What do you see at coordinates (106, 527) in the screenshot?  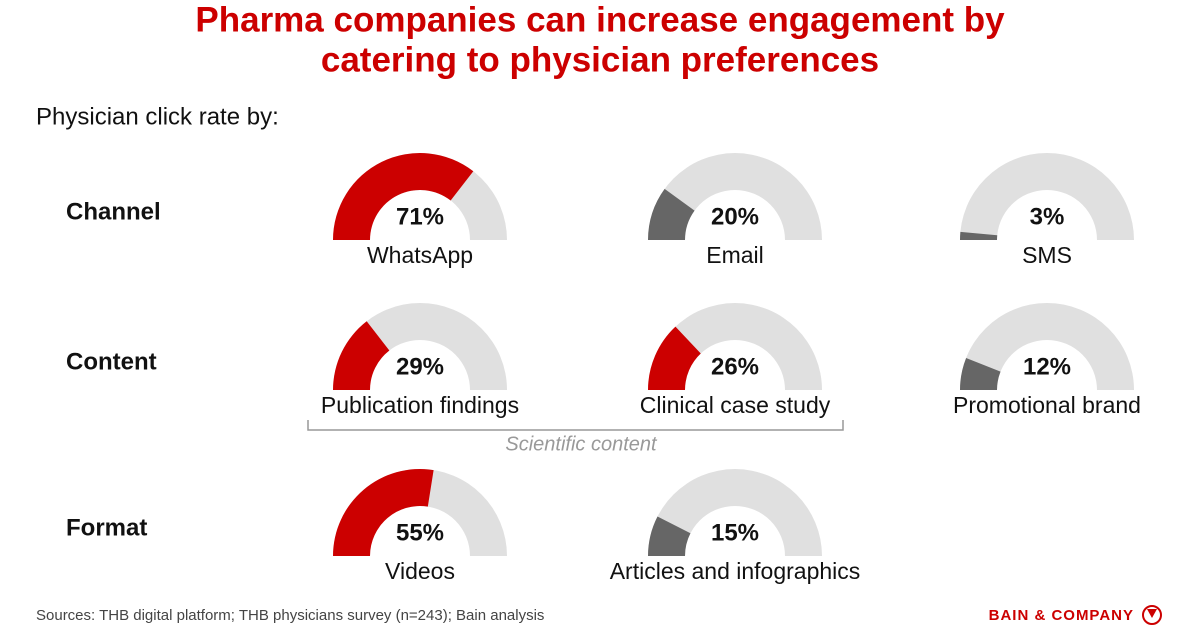 I see `row-label: Format` at bounding box center [106, 527].